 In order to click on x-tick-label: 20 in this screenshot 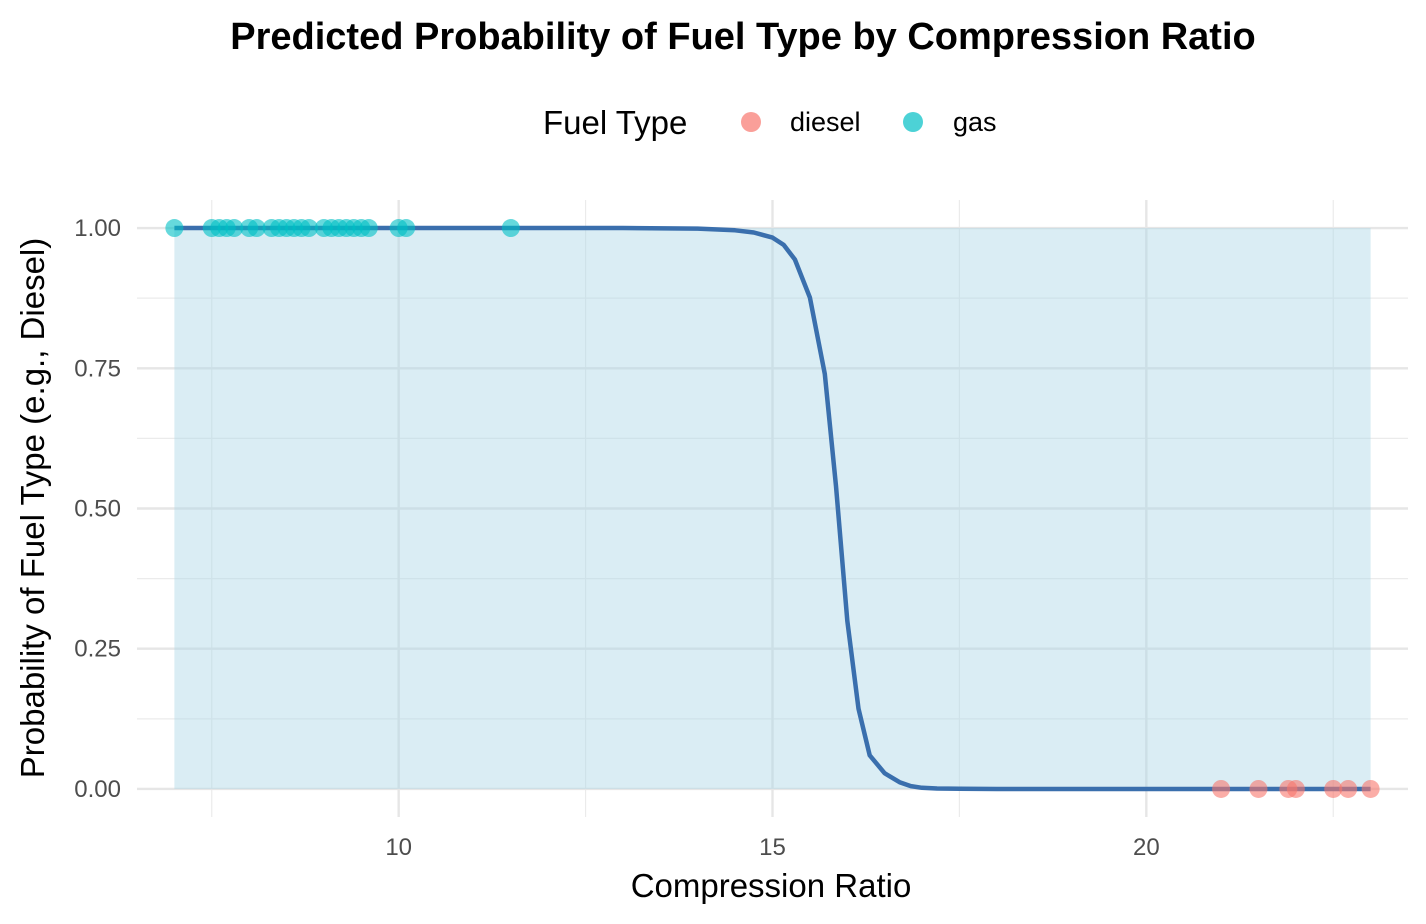, I will do `click(1146, 847)`.